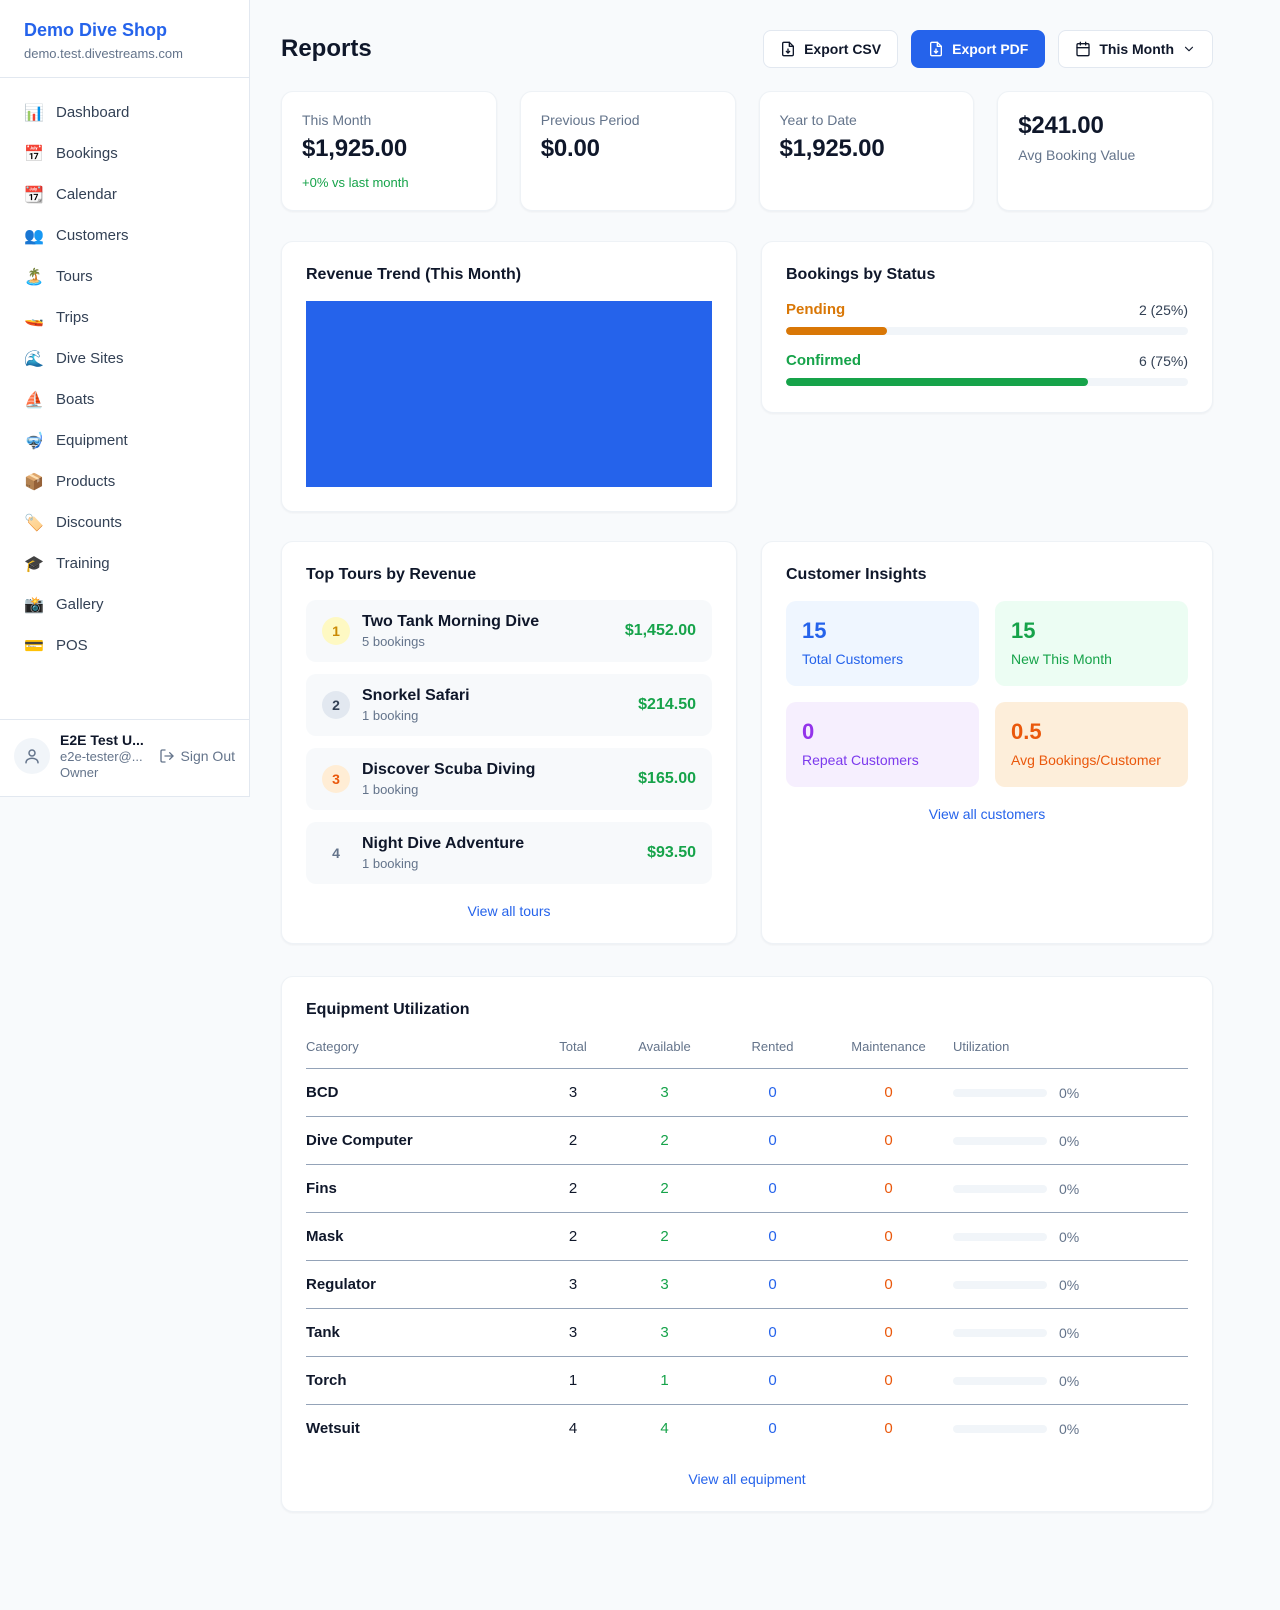 The height and width of the screenshot is (1610, 1280). I want to click on sidebar-item: 🏷️ Discounts, so click(124, 522).